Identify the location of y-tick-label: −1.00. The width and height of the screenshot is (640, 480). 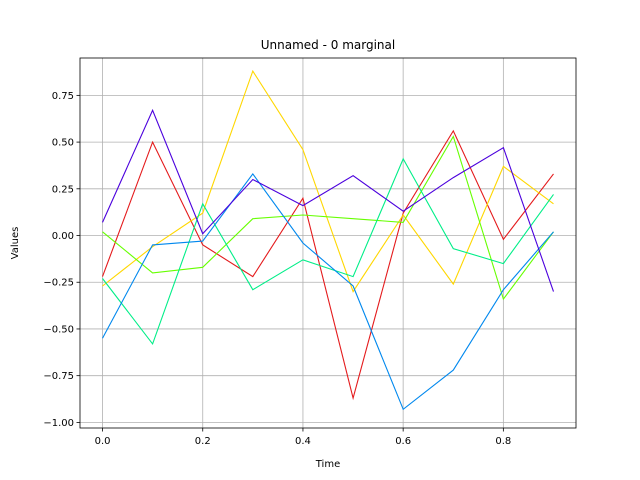
(58, 423).